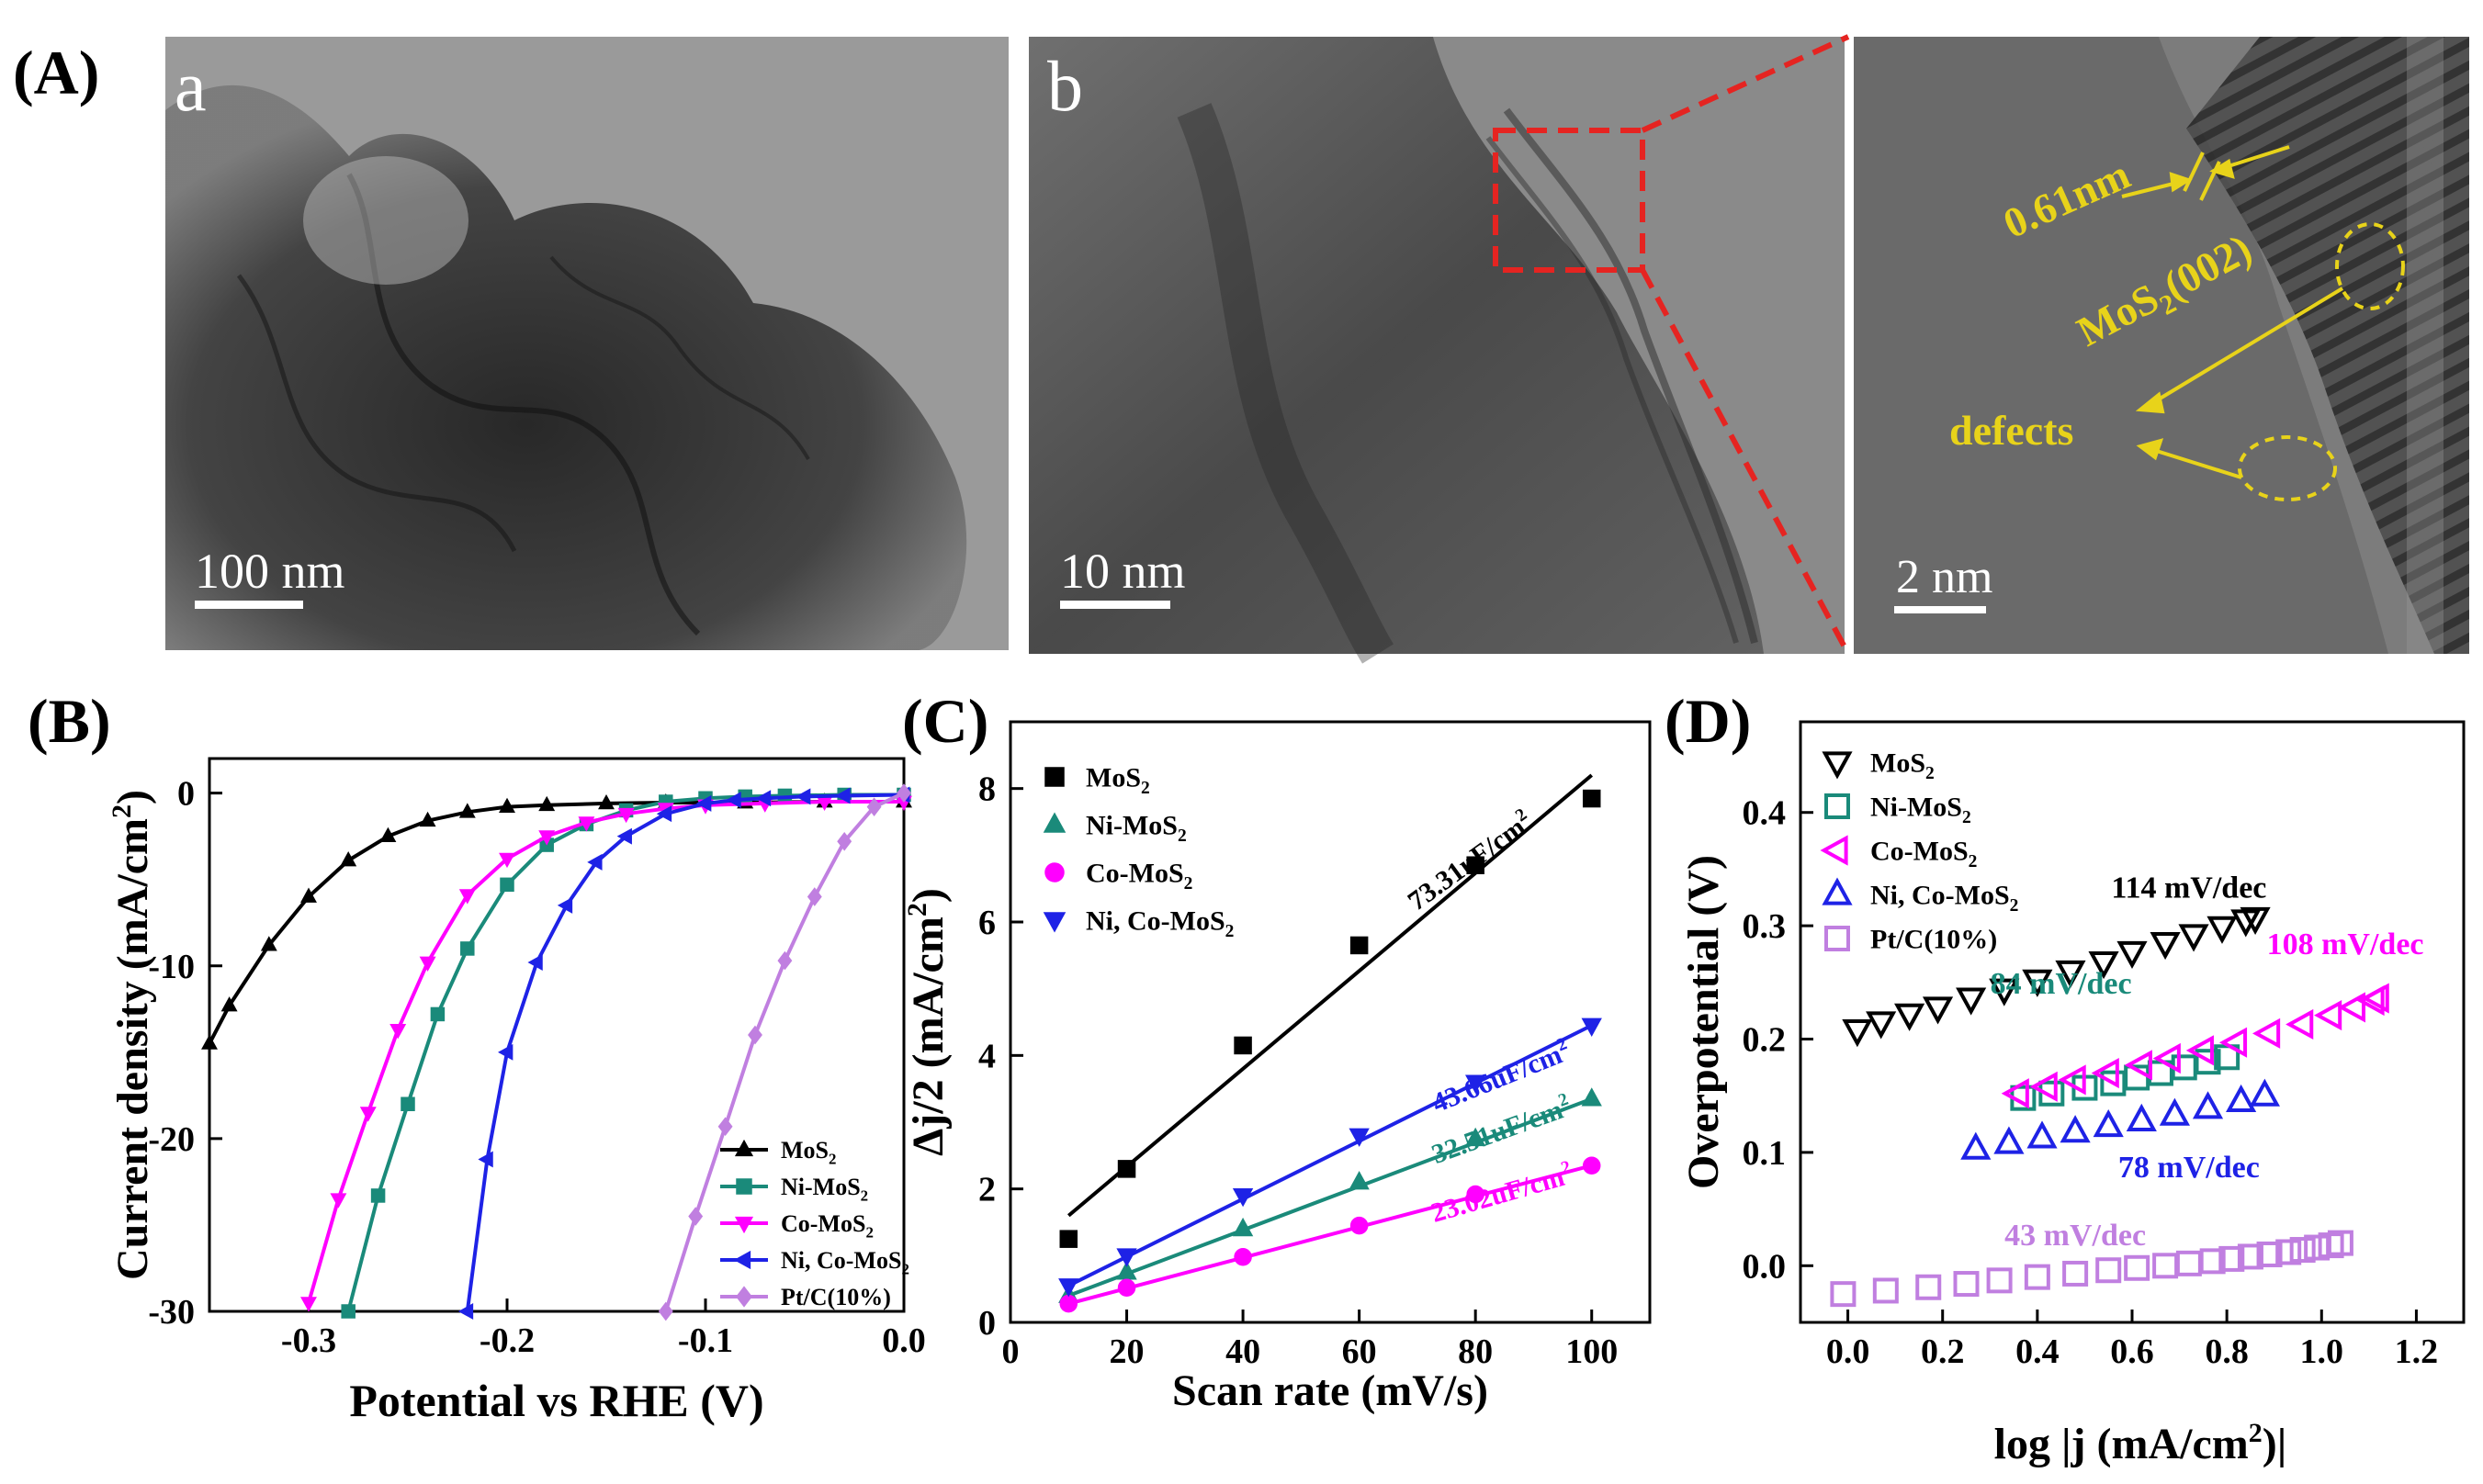  Describe the element at coordinates (1097, 781) in the screenshot. I see `legend-item: MoS2` at that location.